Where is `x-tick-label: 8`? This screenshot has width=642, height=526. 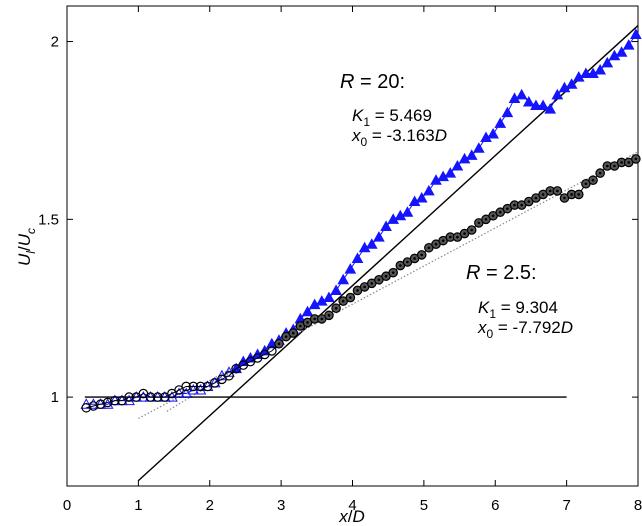 x-tick-label: 8 is located at coordinates (638, 505).